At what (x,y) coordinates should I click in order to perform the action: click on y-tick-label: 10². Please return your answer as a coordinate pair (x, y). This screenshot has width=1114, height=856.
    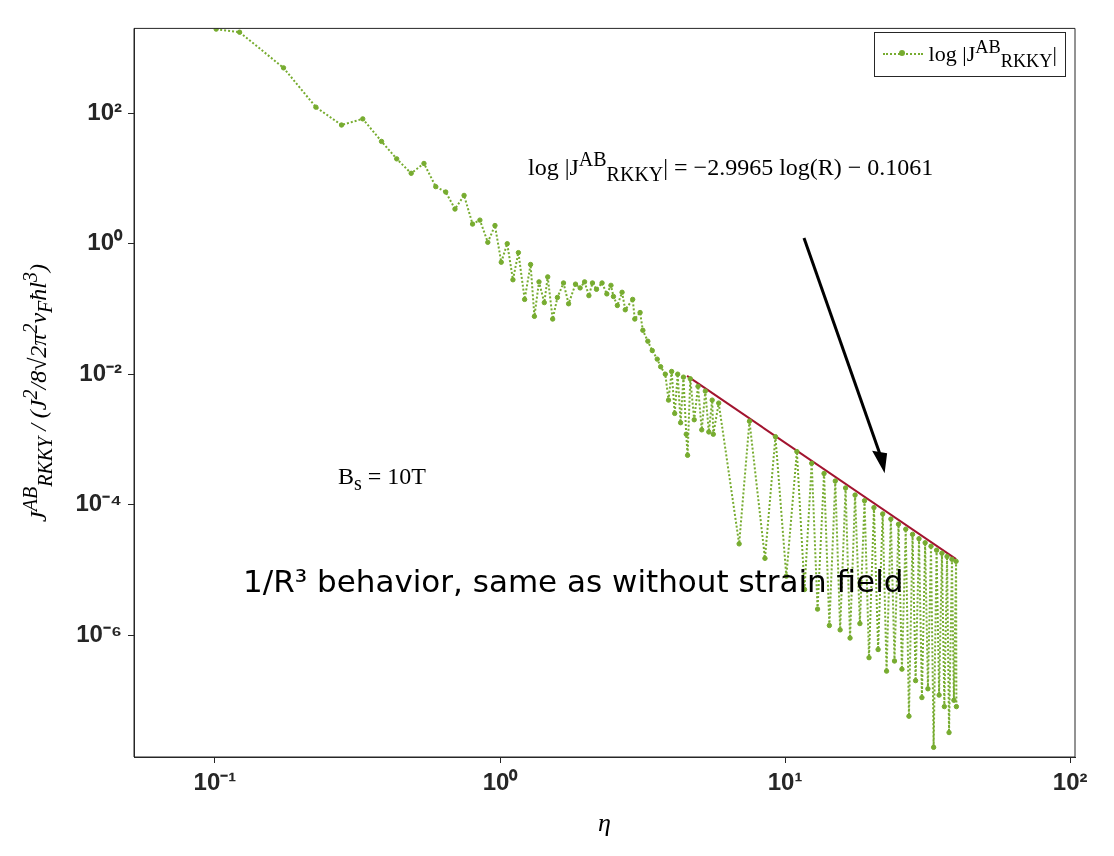
    Looking at the image, I should click on (105, 111).